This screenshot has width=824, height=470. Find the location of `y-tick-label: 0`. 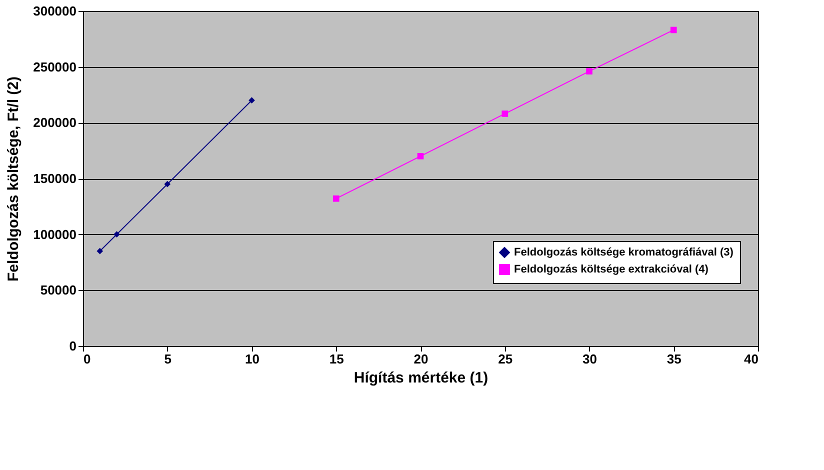

y-tick-label: 0 is located at coordinates (72, 346).